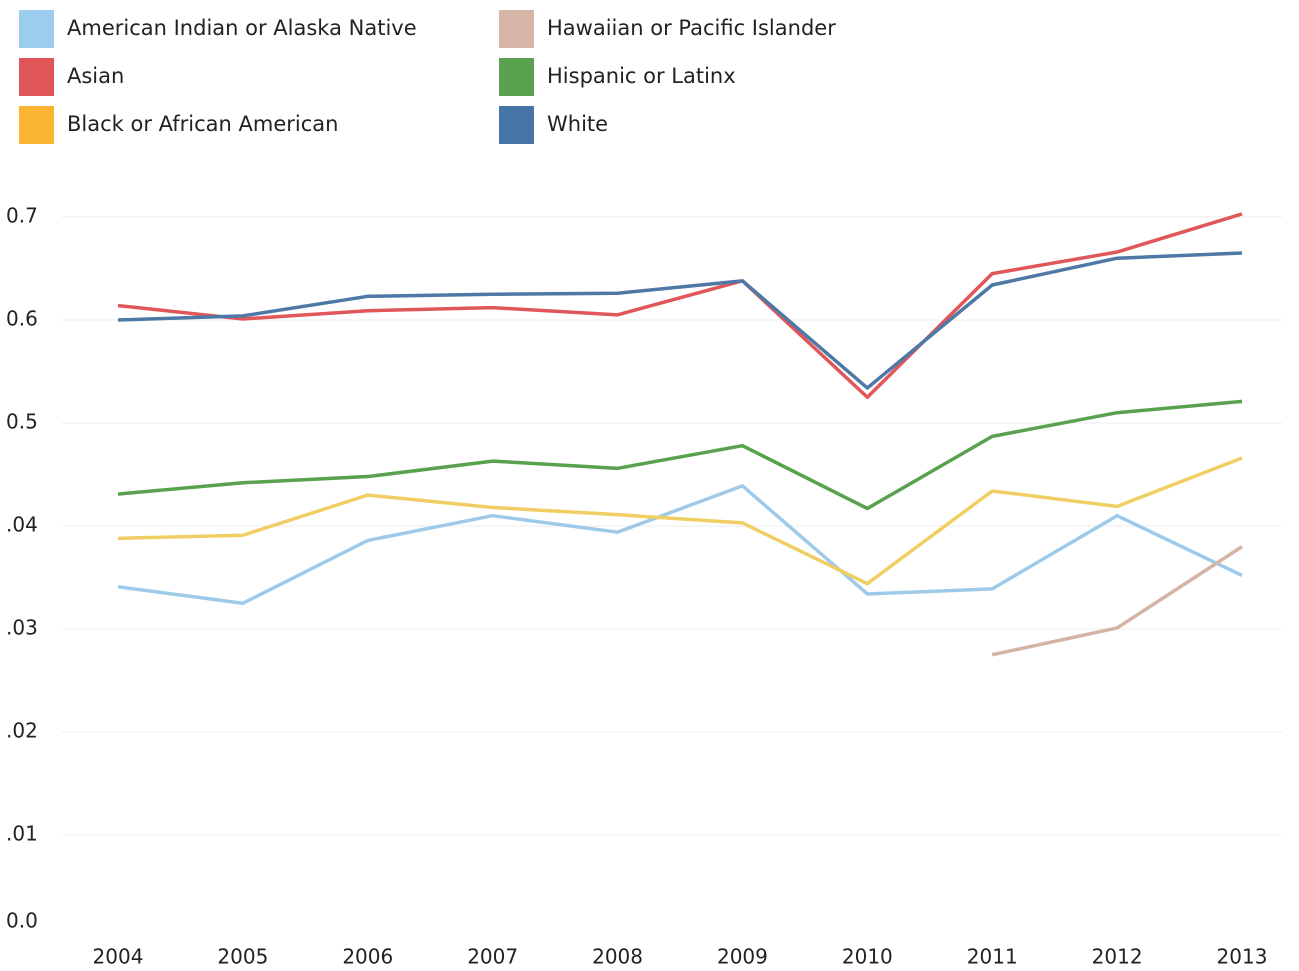 This screenshot has width=1299, height=971. What do you see at coordinates (742, 957) in the screenshot?
I see `x-tick-label: 2009` at bounding box center [742, 957].